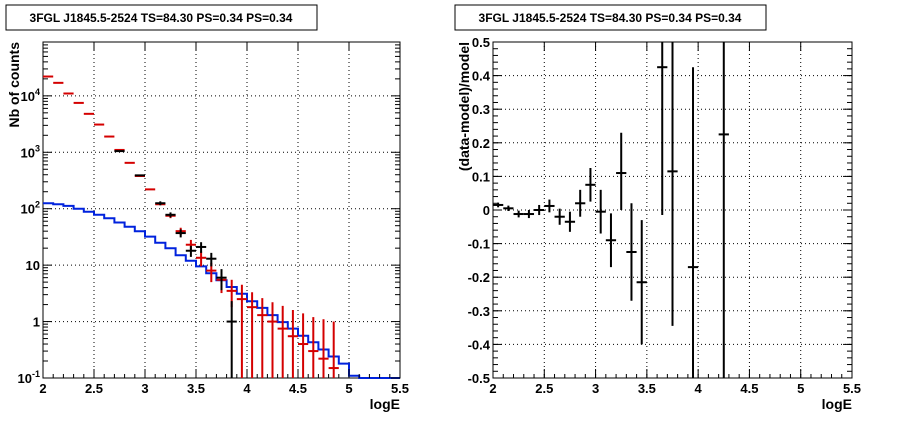 This screenshot has height=421, width=898. What do you see at coordinates (479, 311) in the screenshot?
I see `y-tick-label: -0.3` at bounding box center [479, 311].